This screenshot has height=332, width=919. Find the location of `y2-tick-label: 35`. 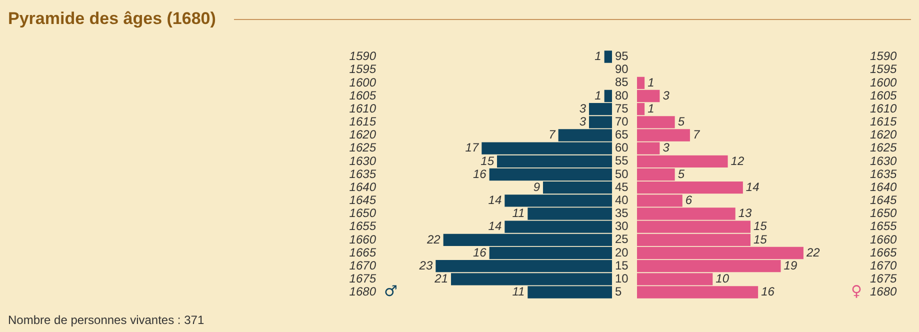

y2-tick-label: 35 is located at coordinates (622, 213).